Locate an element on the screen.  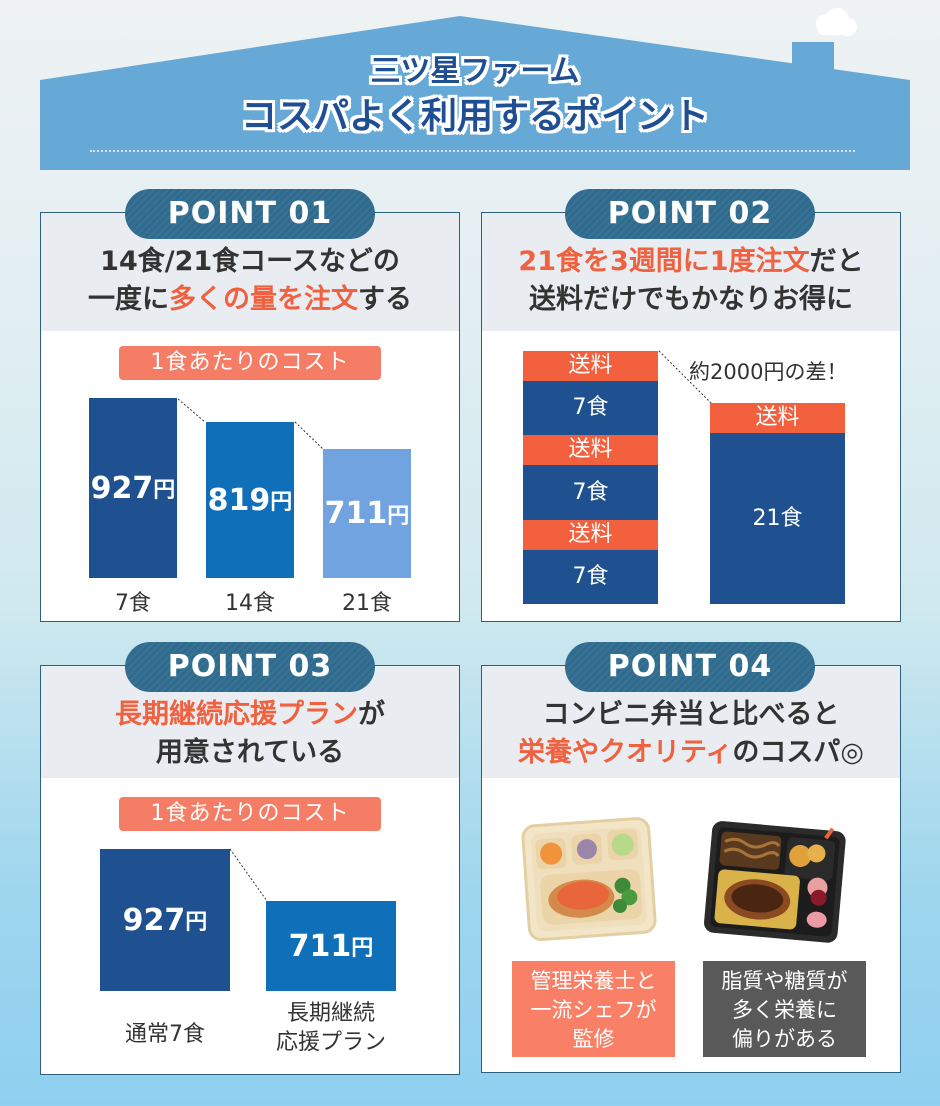
header-banner: 三ツ星ファーム コスパよく利用するポイント is located at coordinates (475, 85).